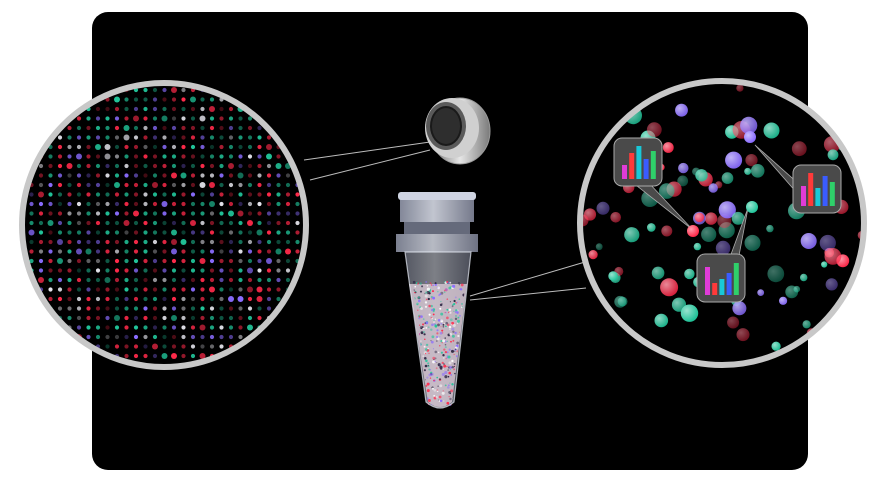  Describe the element at coordinates (458, 131) in the screenshot. I see `bead-chip-icon` at that location.